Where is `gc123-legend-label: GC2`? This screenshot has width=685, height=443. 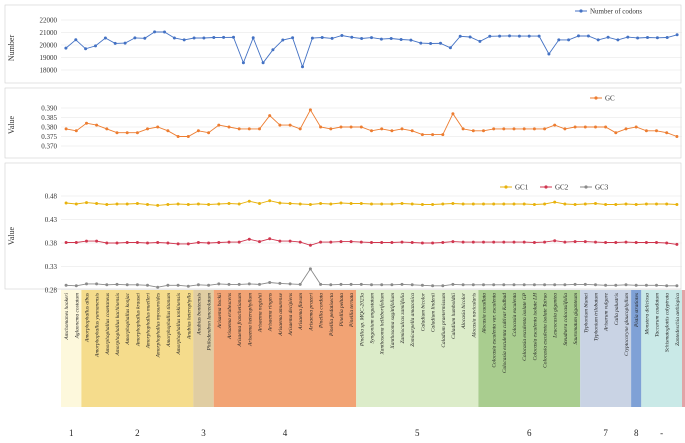
gc123-legend-label: GC2 is located at coordinates (562, 188).